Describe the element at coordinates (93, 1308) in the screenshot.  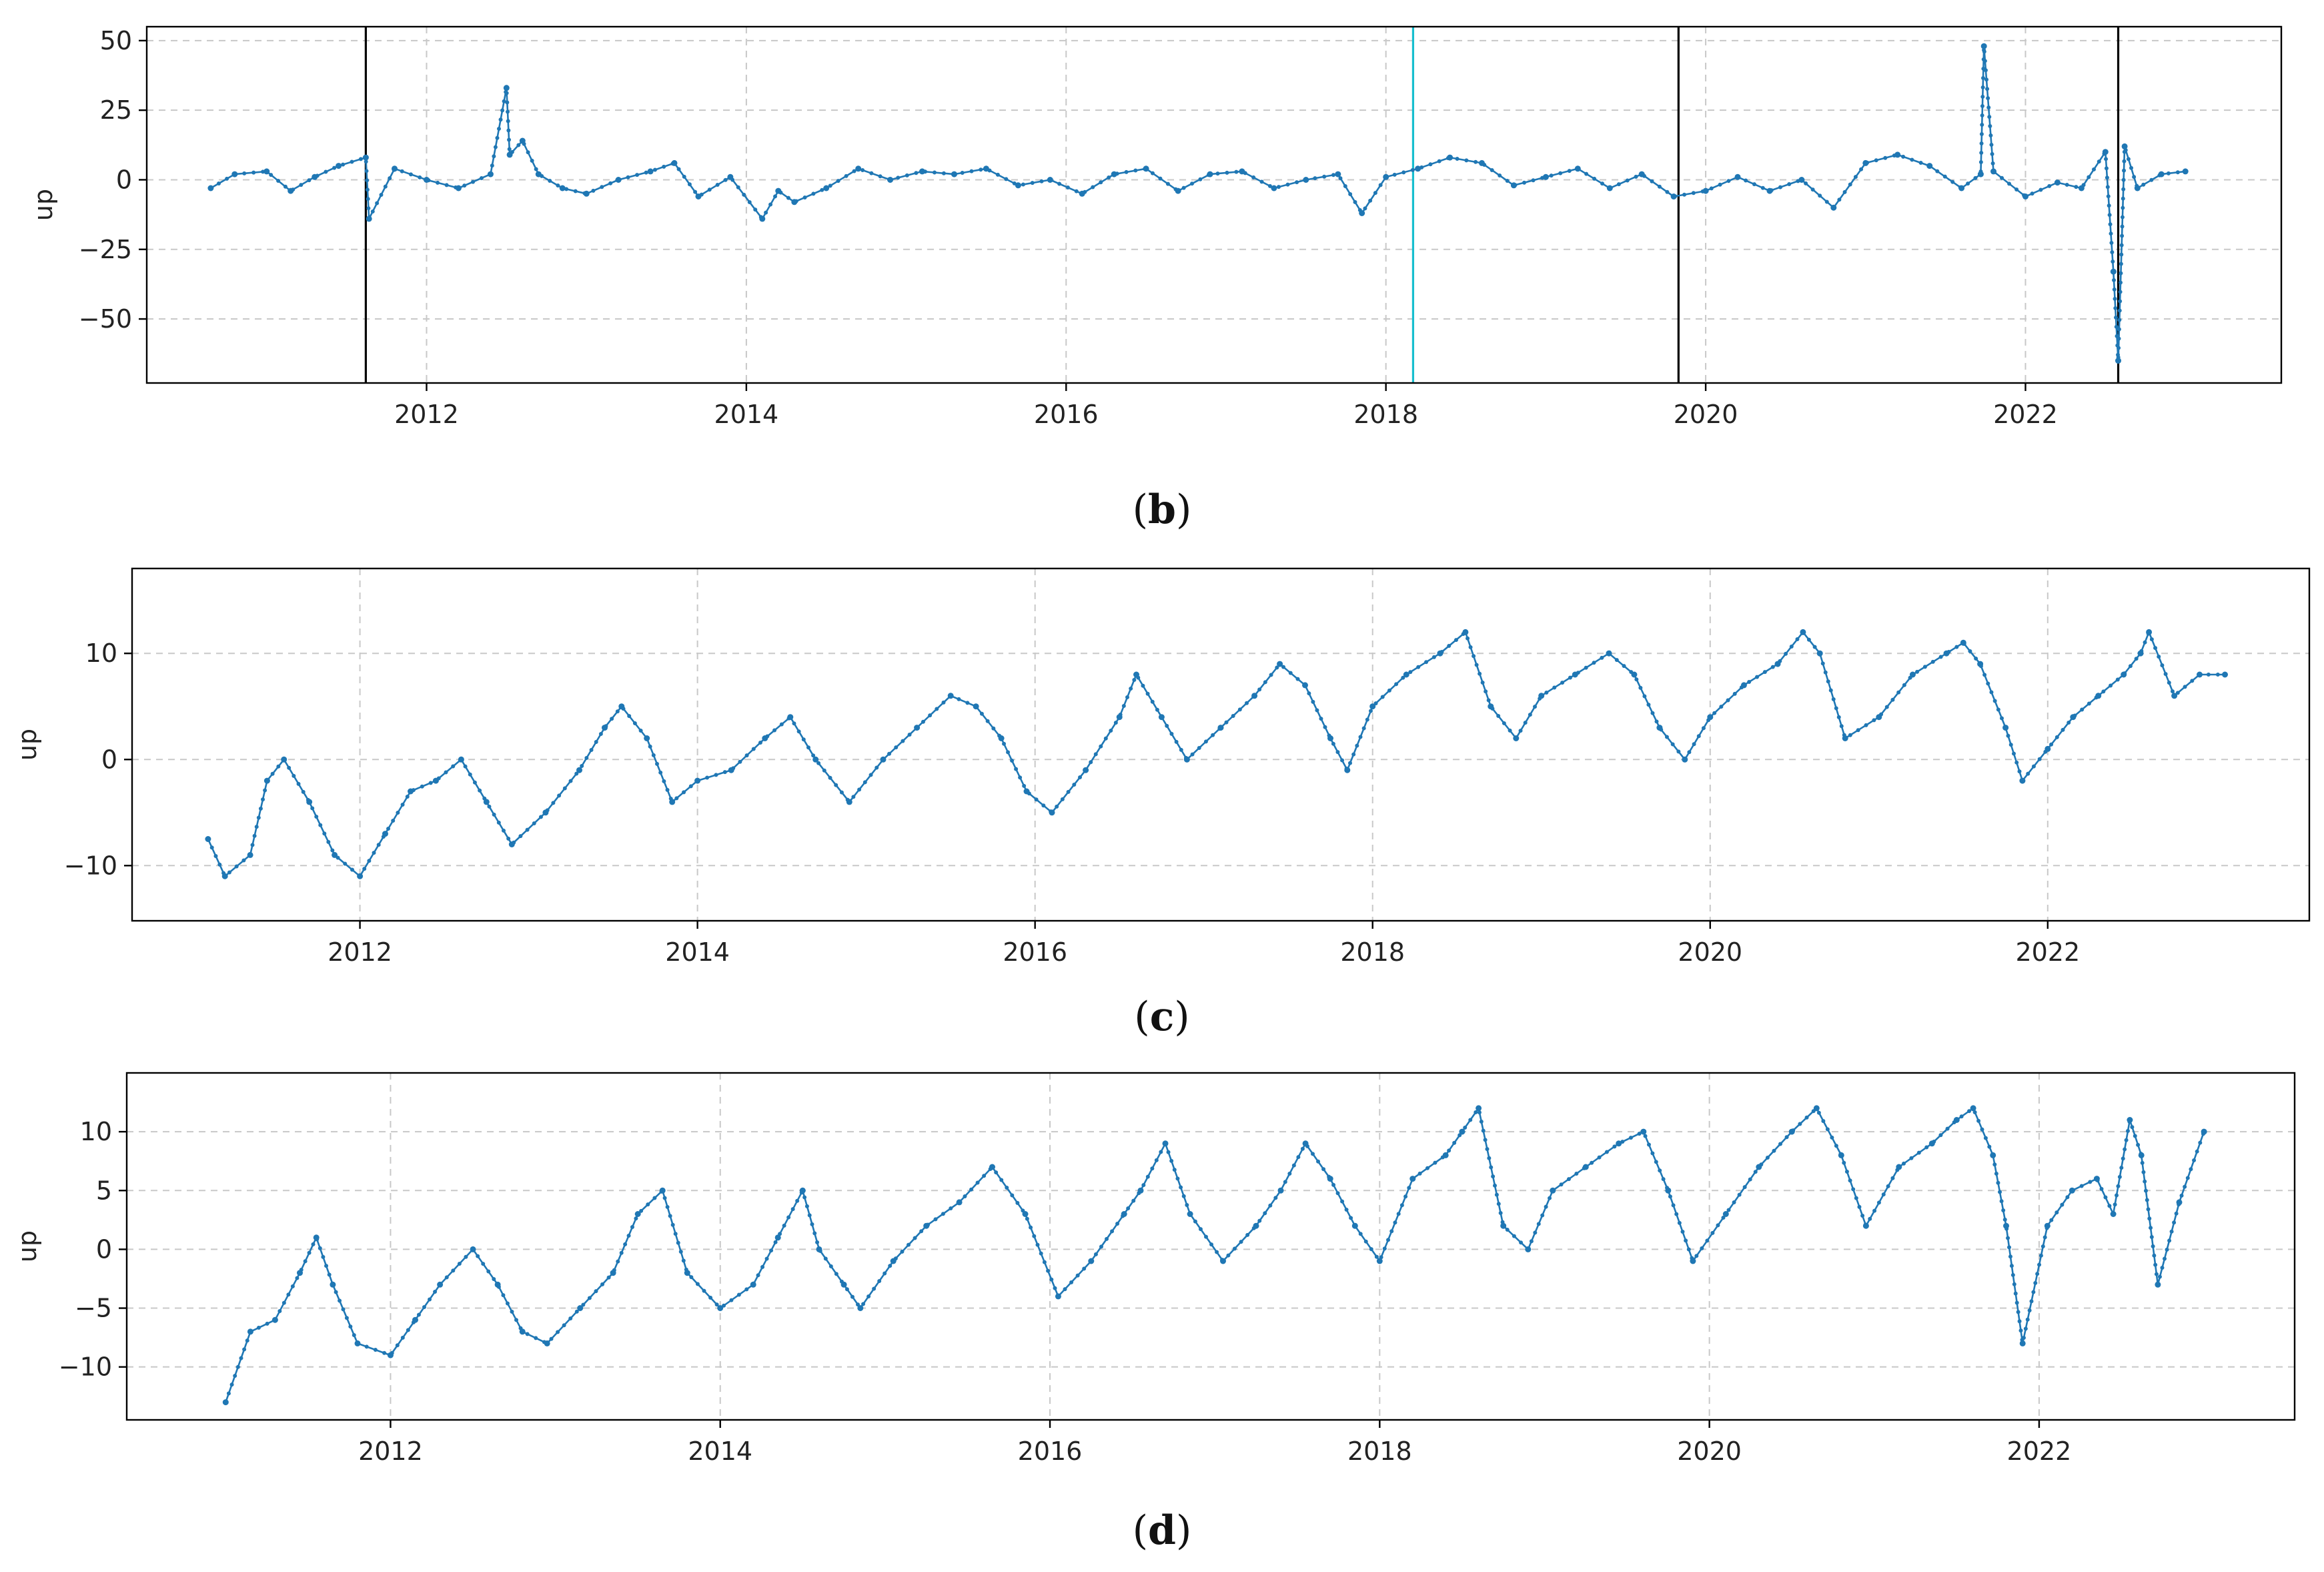
I see `y-tick-label: −5` at that location.